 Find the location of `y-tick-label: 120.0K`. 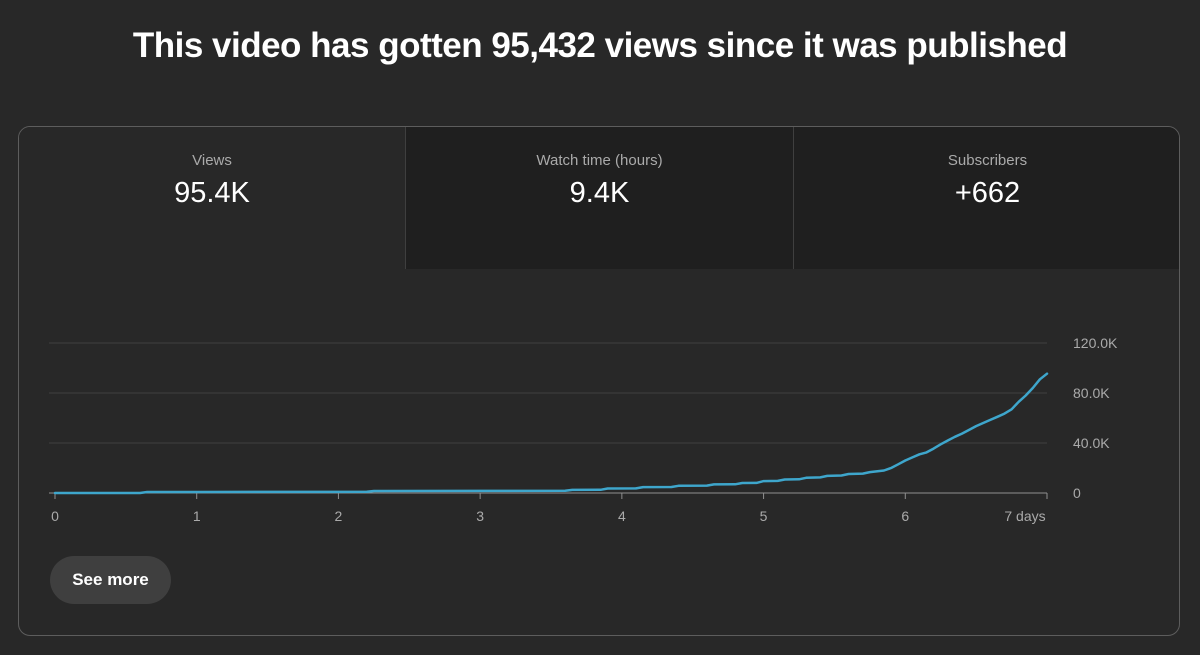

y-tick-label: 120.0K is located at coordinates (1095, 343).